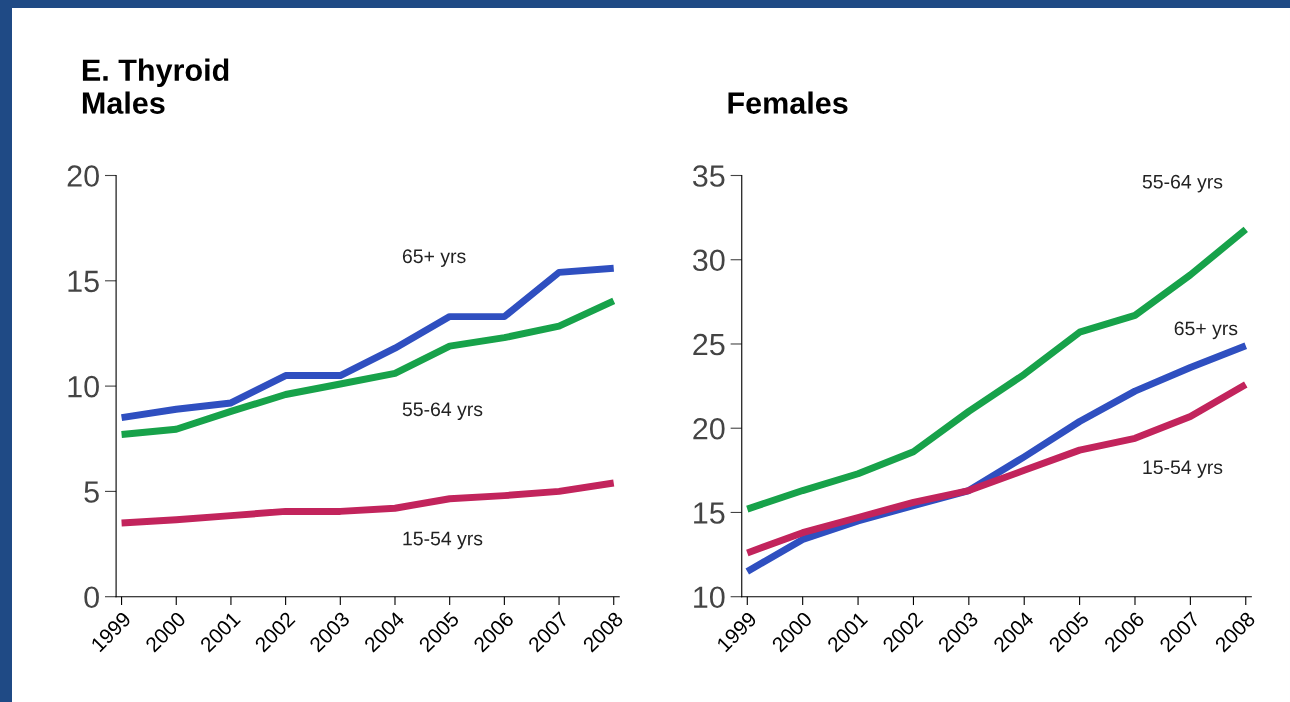 The image size is (1290, 702). Describe the element at coordinates (434, 258) in the screenshot. I see `text: 65+ yrs` at that location.